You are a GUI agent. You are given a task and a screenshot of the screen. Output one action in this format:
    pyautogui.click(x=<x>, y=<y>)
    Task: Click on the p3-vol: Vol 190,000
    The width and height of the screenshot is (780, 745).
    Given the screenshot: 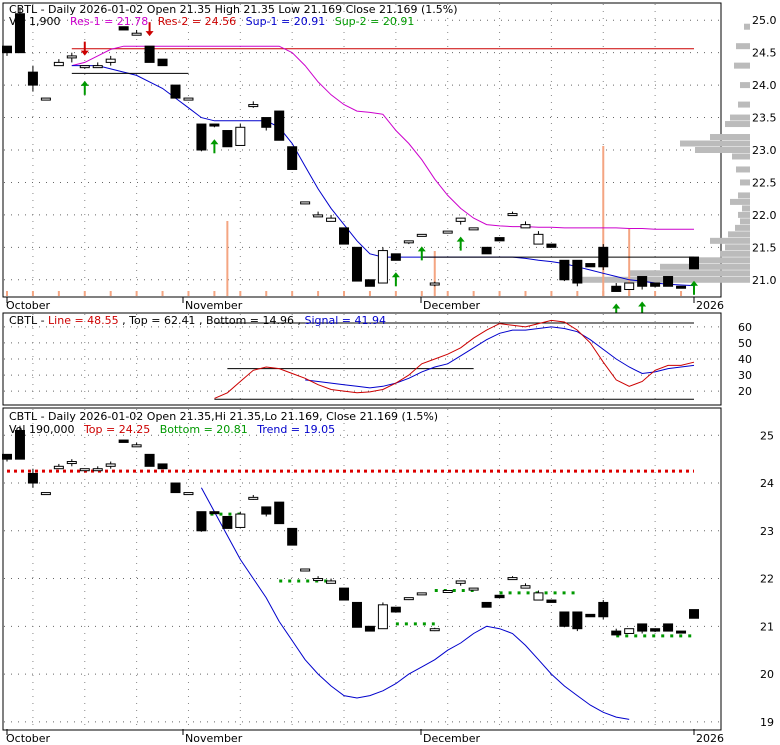 What is the action you would take?
    pyautogui.click(x=41, y=429)
    